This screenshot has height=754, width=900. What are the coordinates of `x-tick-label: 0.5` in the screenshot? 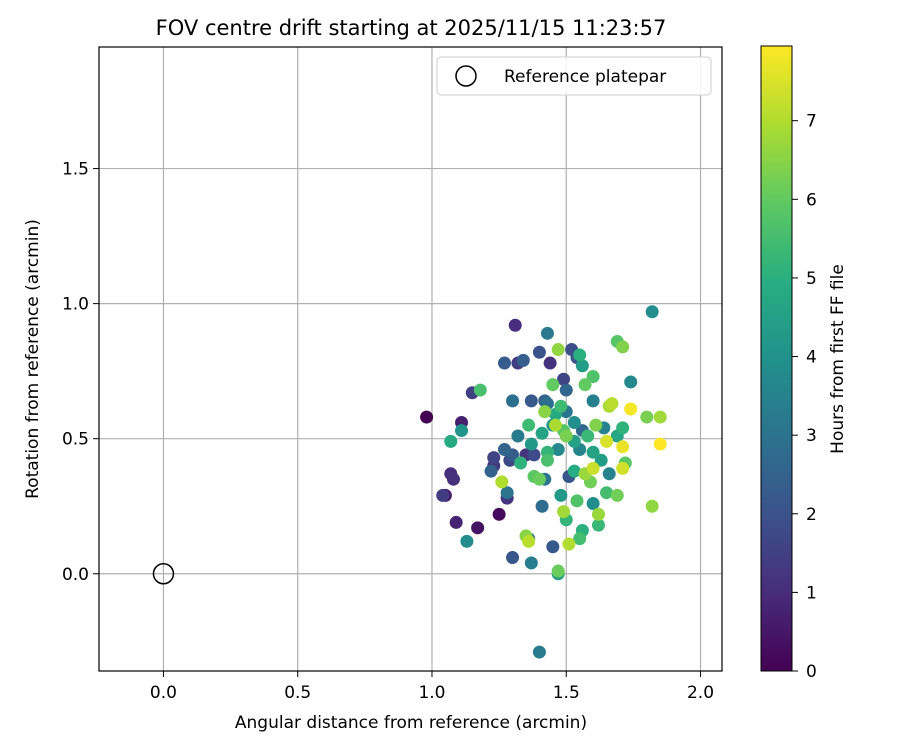 It's located at (297, 693).